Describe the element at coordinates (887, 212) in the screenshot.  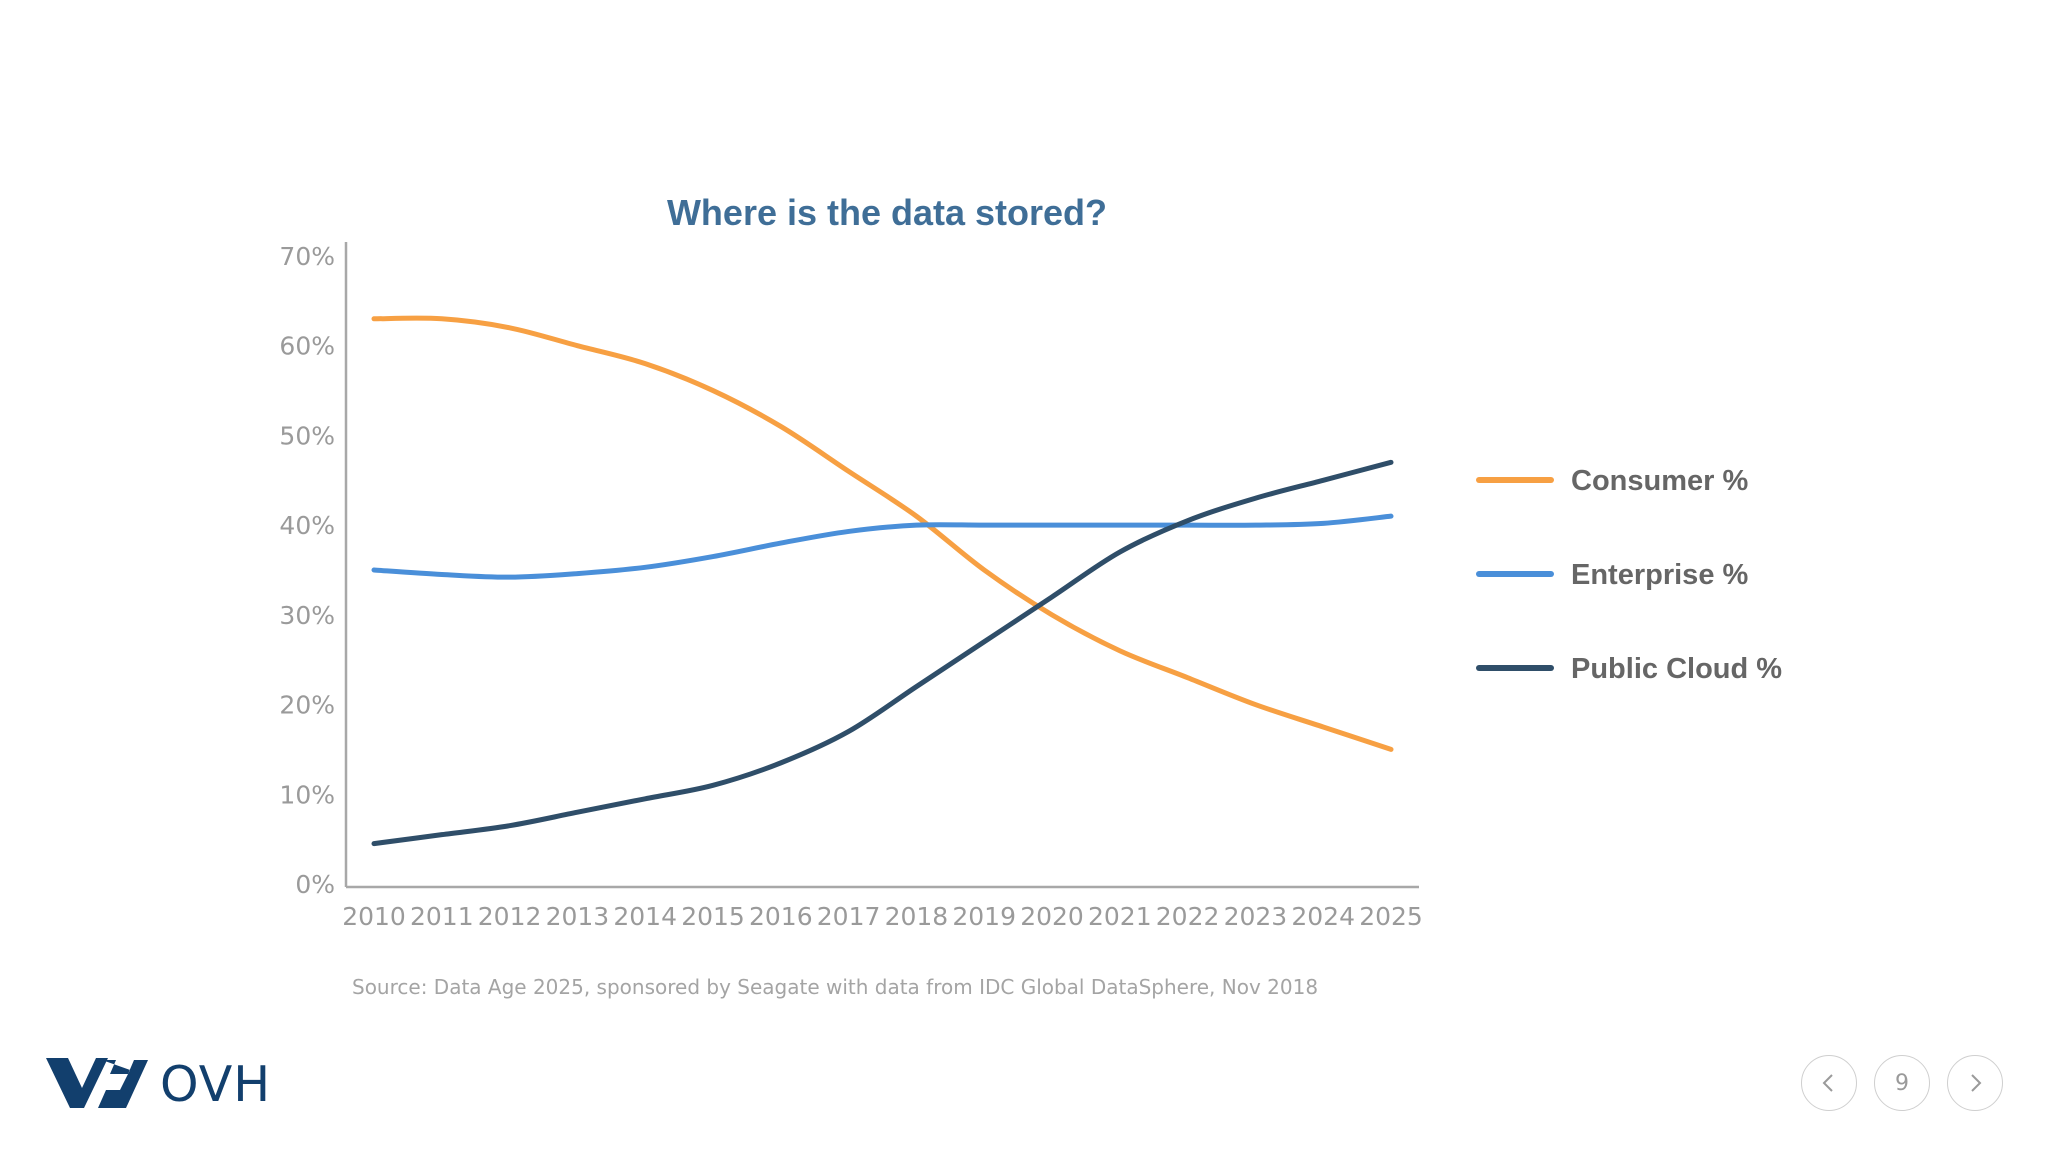
I see `chart-title: Where is the data stored?` at that location.